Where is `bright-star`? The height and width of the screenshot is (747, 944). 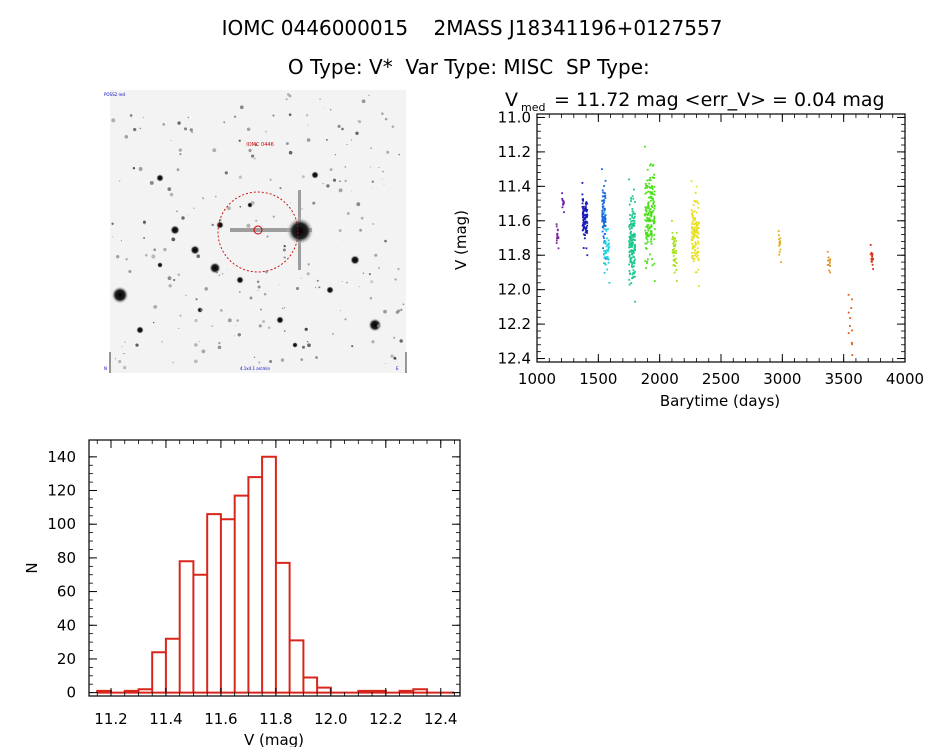
bright-star is located at coordinates (300, 231).